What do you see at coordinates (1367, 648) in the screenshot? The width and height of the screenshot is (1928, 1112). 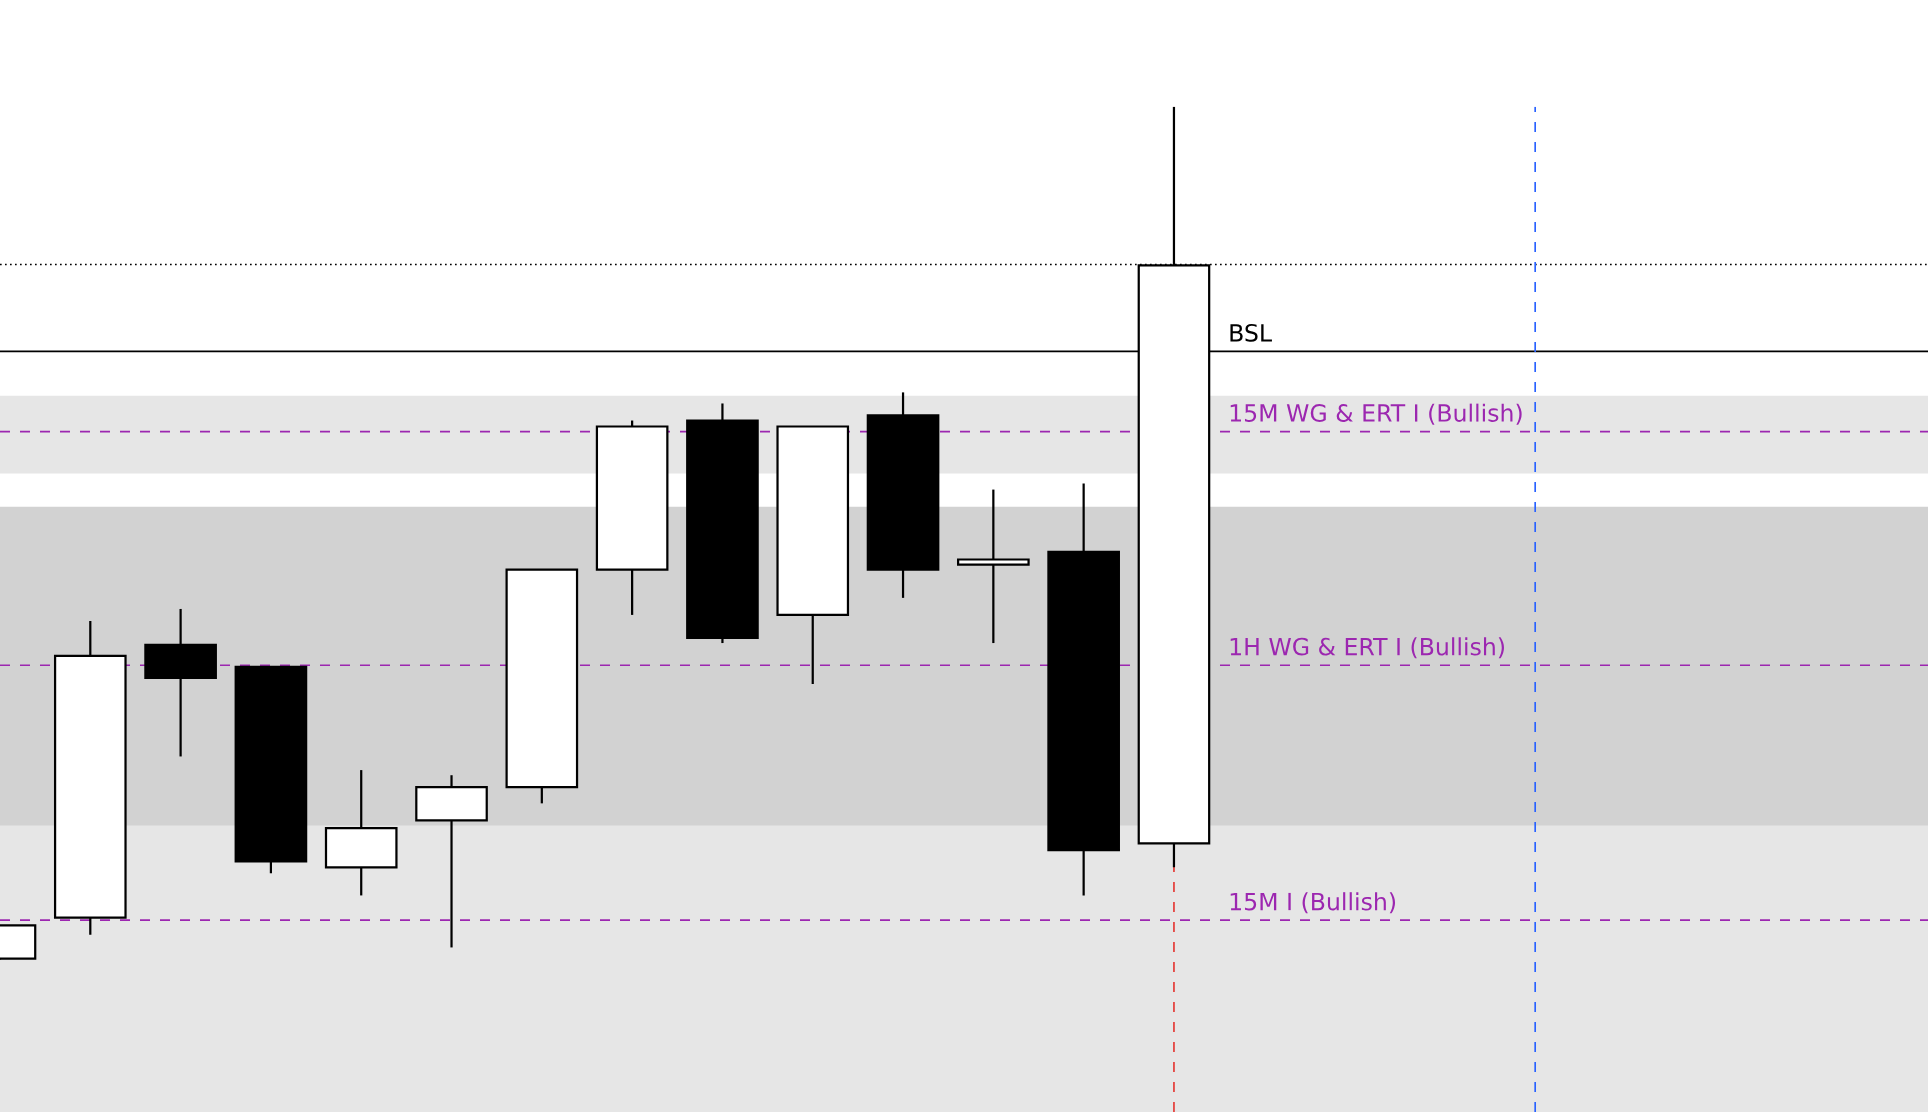 I see `ref-line-label: 1H WG & ERT I (Bullish)` at bounding box center [1367, 648].